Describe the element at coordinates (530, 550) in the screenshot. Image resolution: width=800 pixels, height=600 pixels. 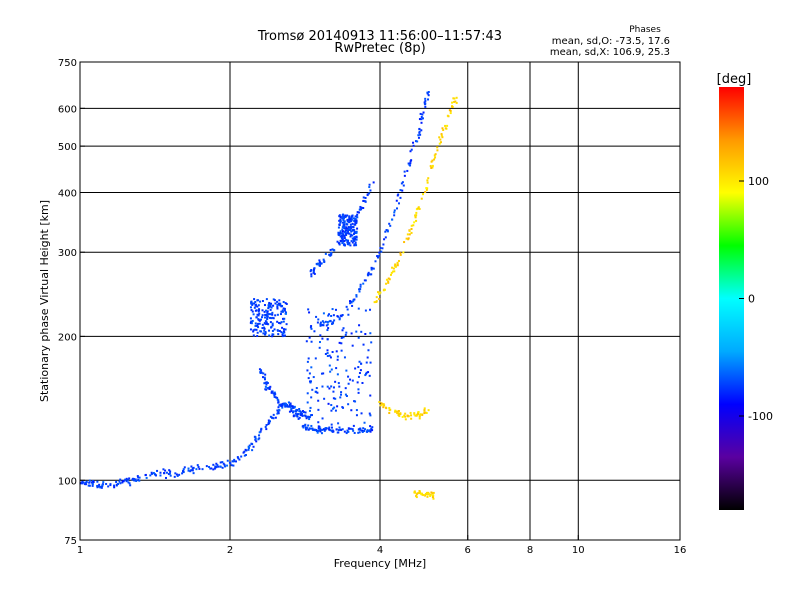
I see `x-tick-label: 8` at that location.